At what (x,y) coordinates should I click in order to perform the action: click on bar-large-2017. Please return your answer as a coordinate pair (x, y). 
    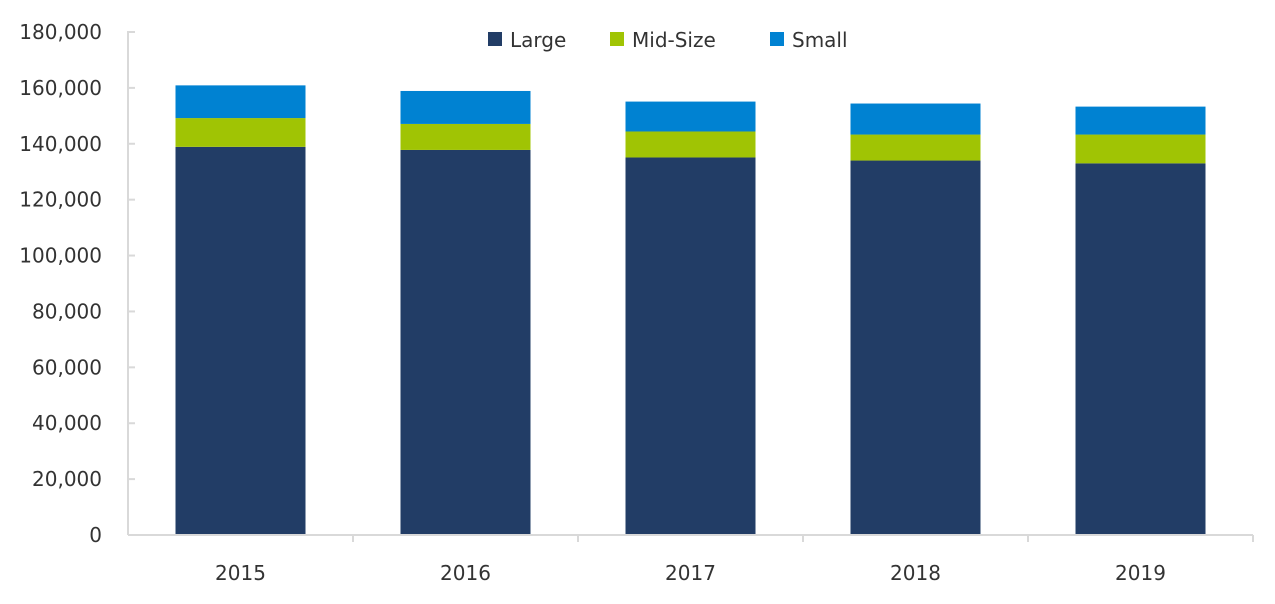
    Looking at the image, I should click on (690, 346).